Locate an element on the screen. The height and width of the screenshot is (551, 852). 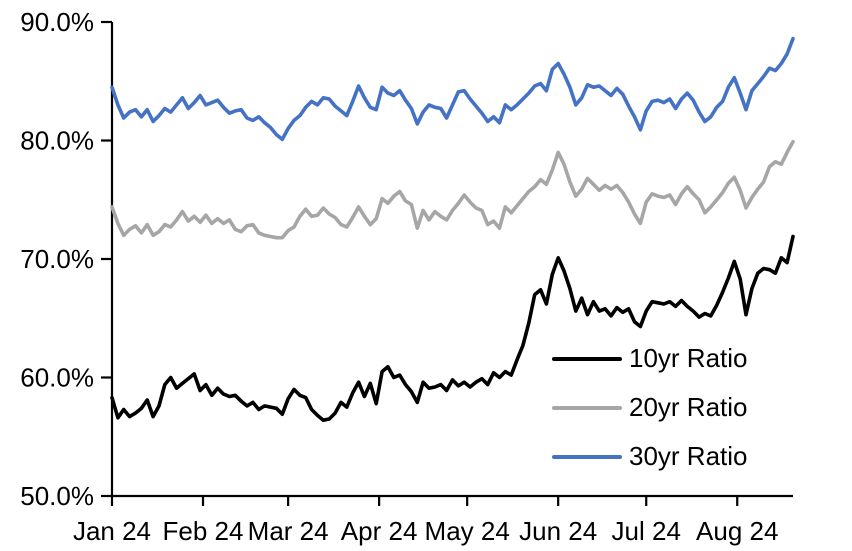
legend-swatch-30yr is located at coordinates (587, 456).